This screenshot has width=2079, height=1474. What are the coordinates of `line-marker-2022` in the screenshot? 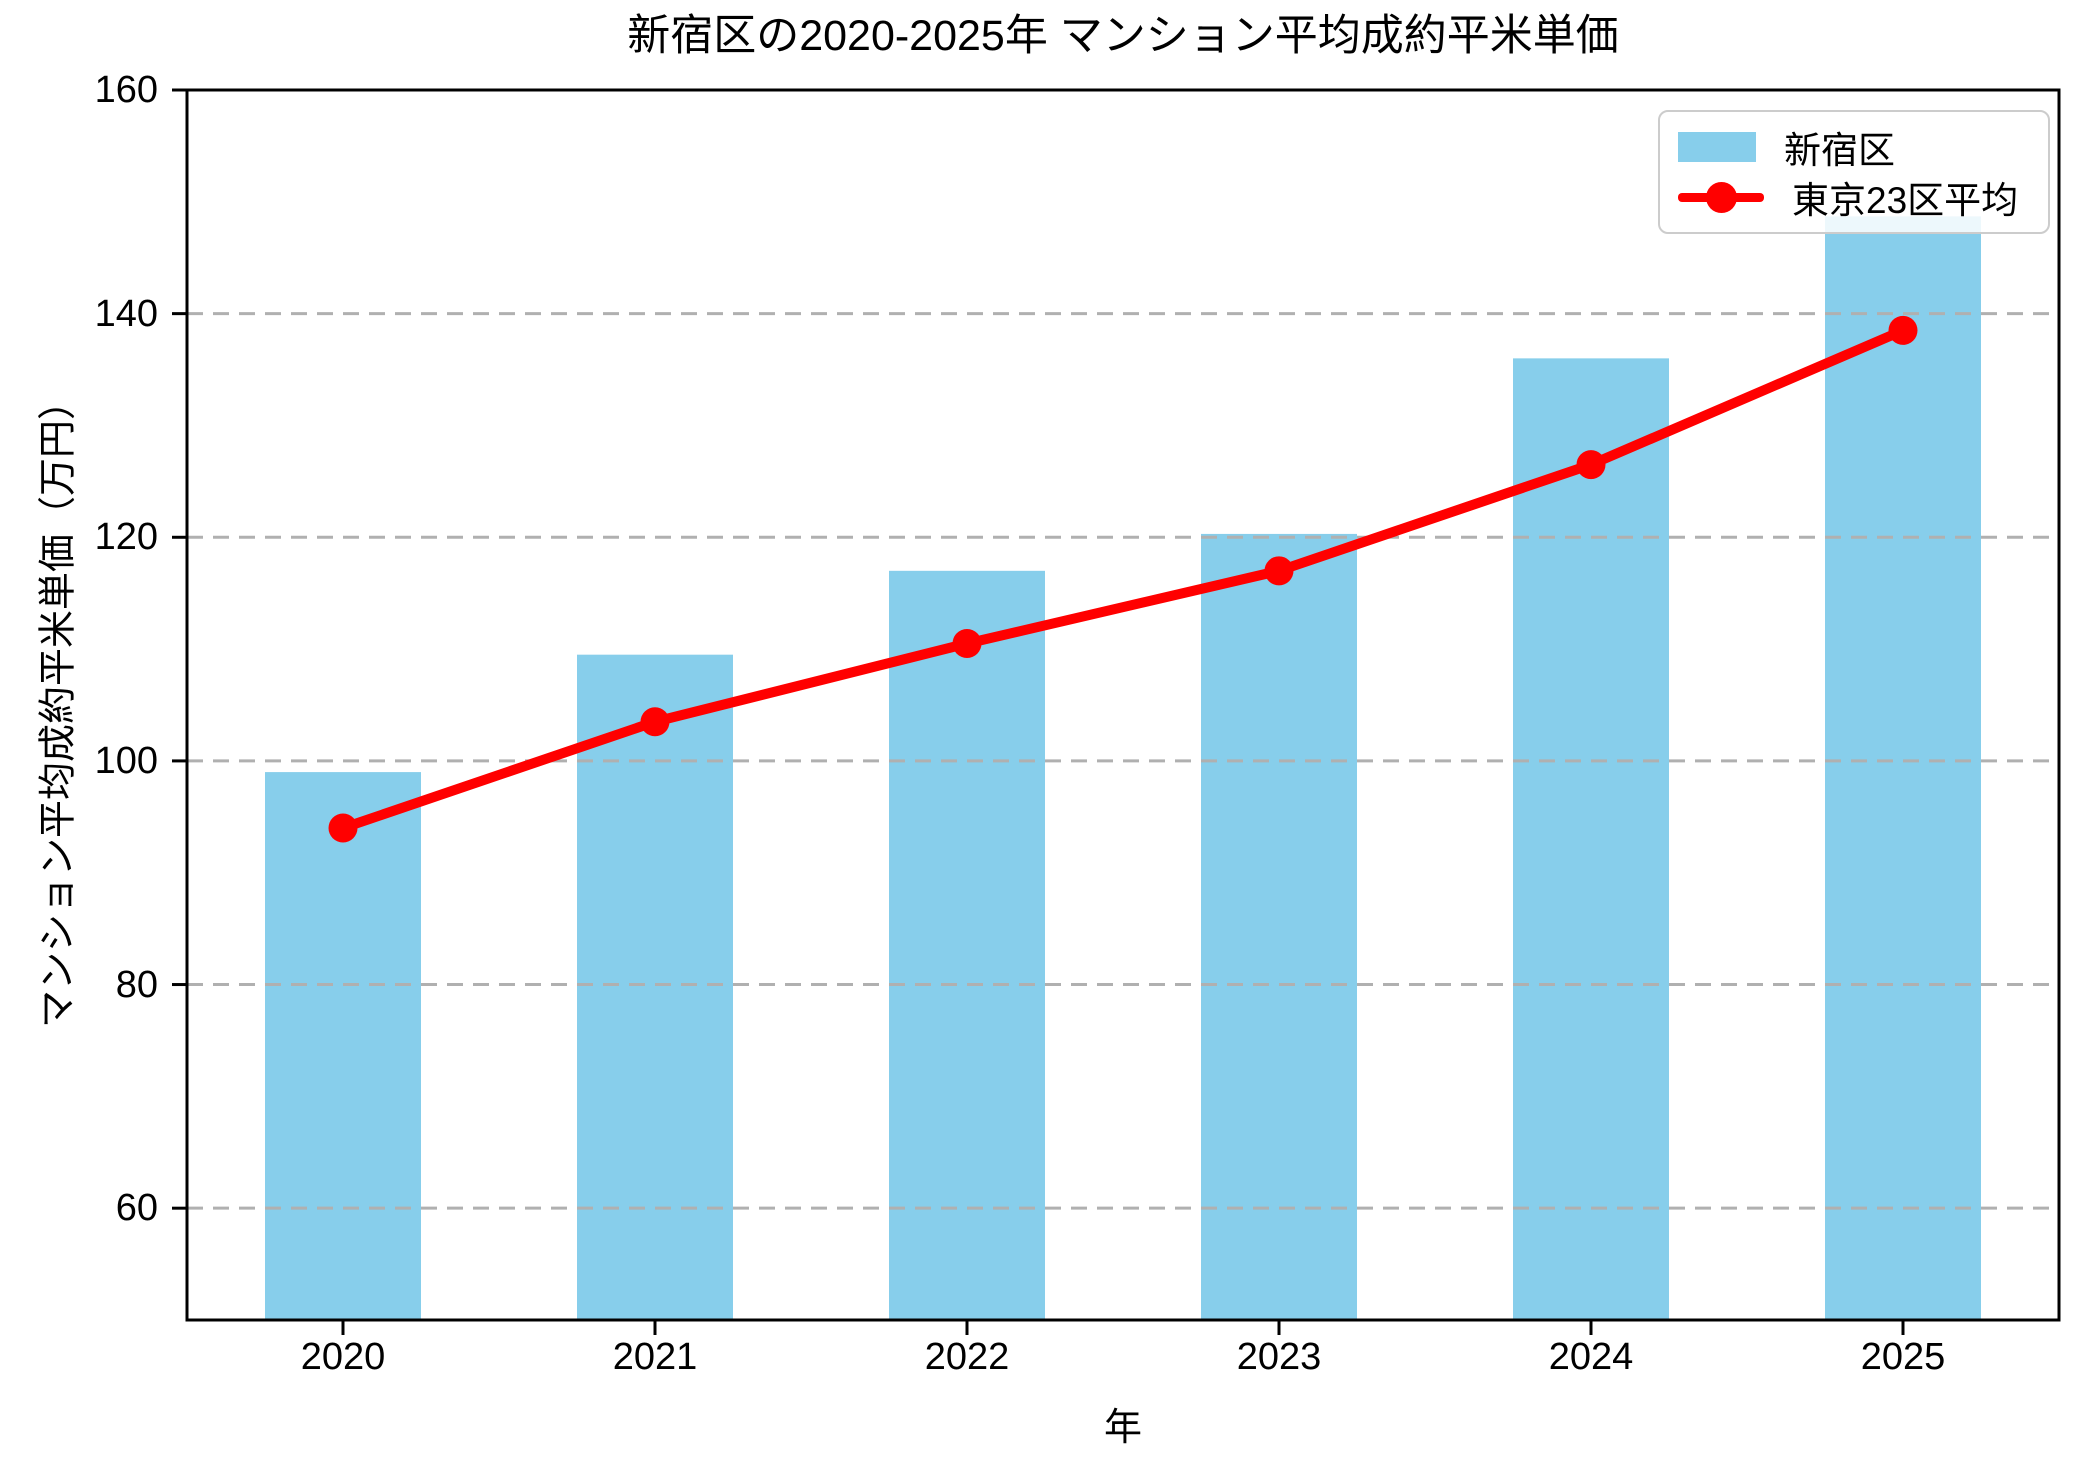 It's located at (967, 643).